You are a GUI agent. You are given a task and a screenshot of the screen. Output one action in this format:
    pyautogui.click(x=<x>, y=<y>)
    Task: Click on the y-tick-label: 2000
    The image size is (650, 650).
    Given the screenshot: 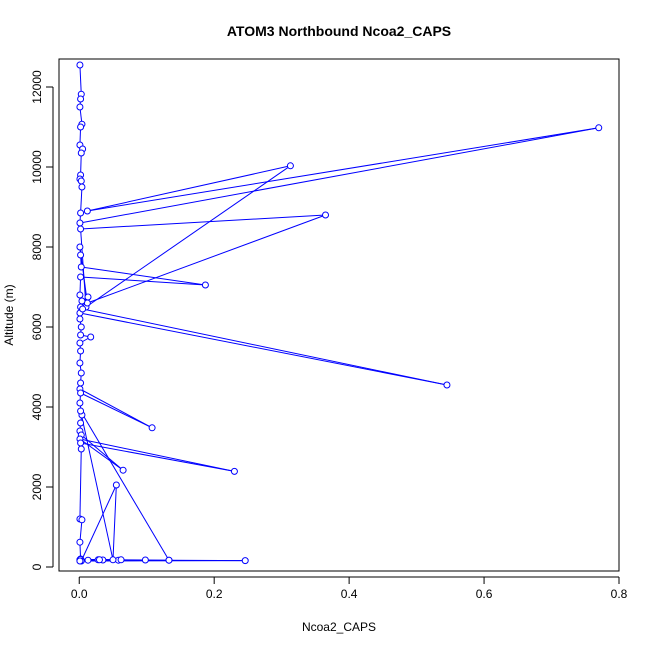 What is the action you would take?
    pyautogui.click(x=37, y=486)
    